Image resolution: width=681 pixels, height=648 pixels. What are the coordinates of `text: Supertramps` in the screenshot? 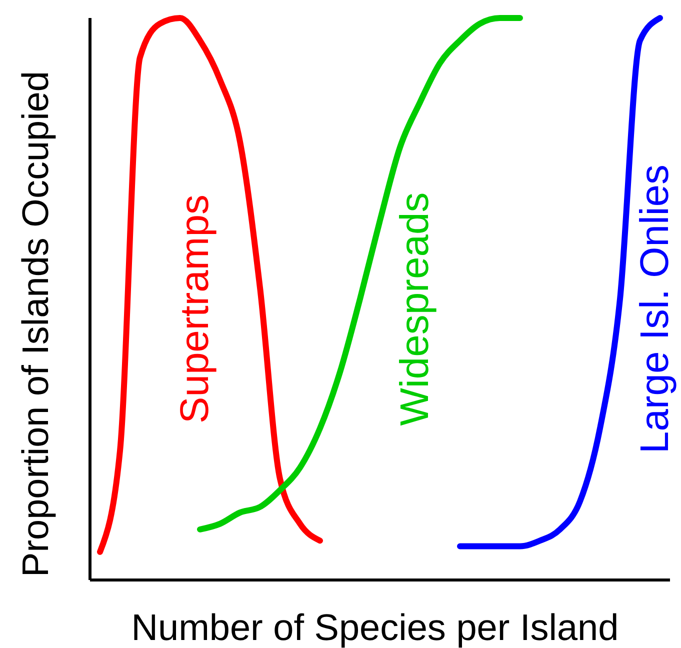 It's located at (195, 309).